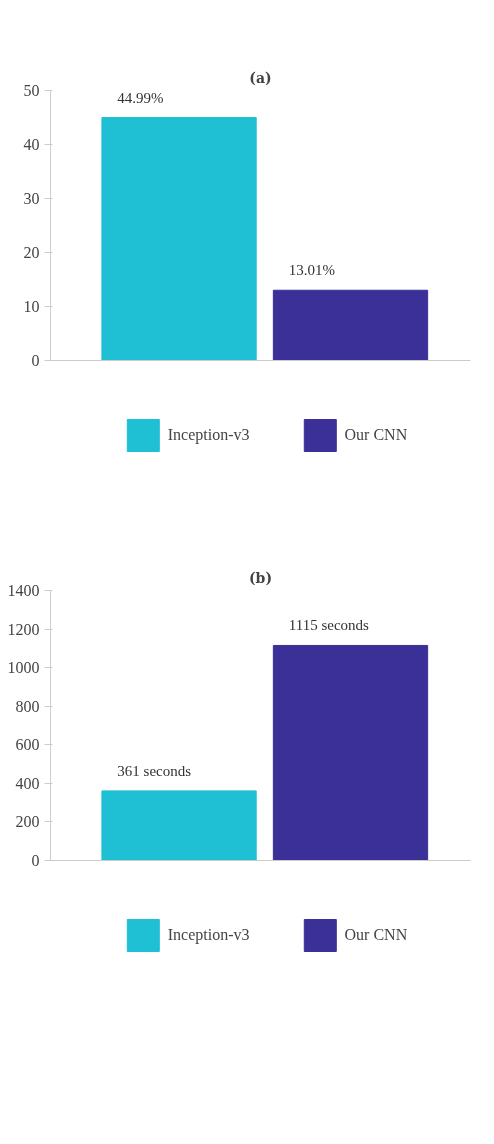  What do you see at coordinates (140, 97) in the screenshot?
I see `data-label: 44.99%` at bounding box center [140, 97].